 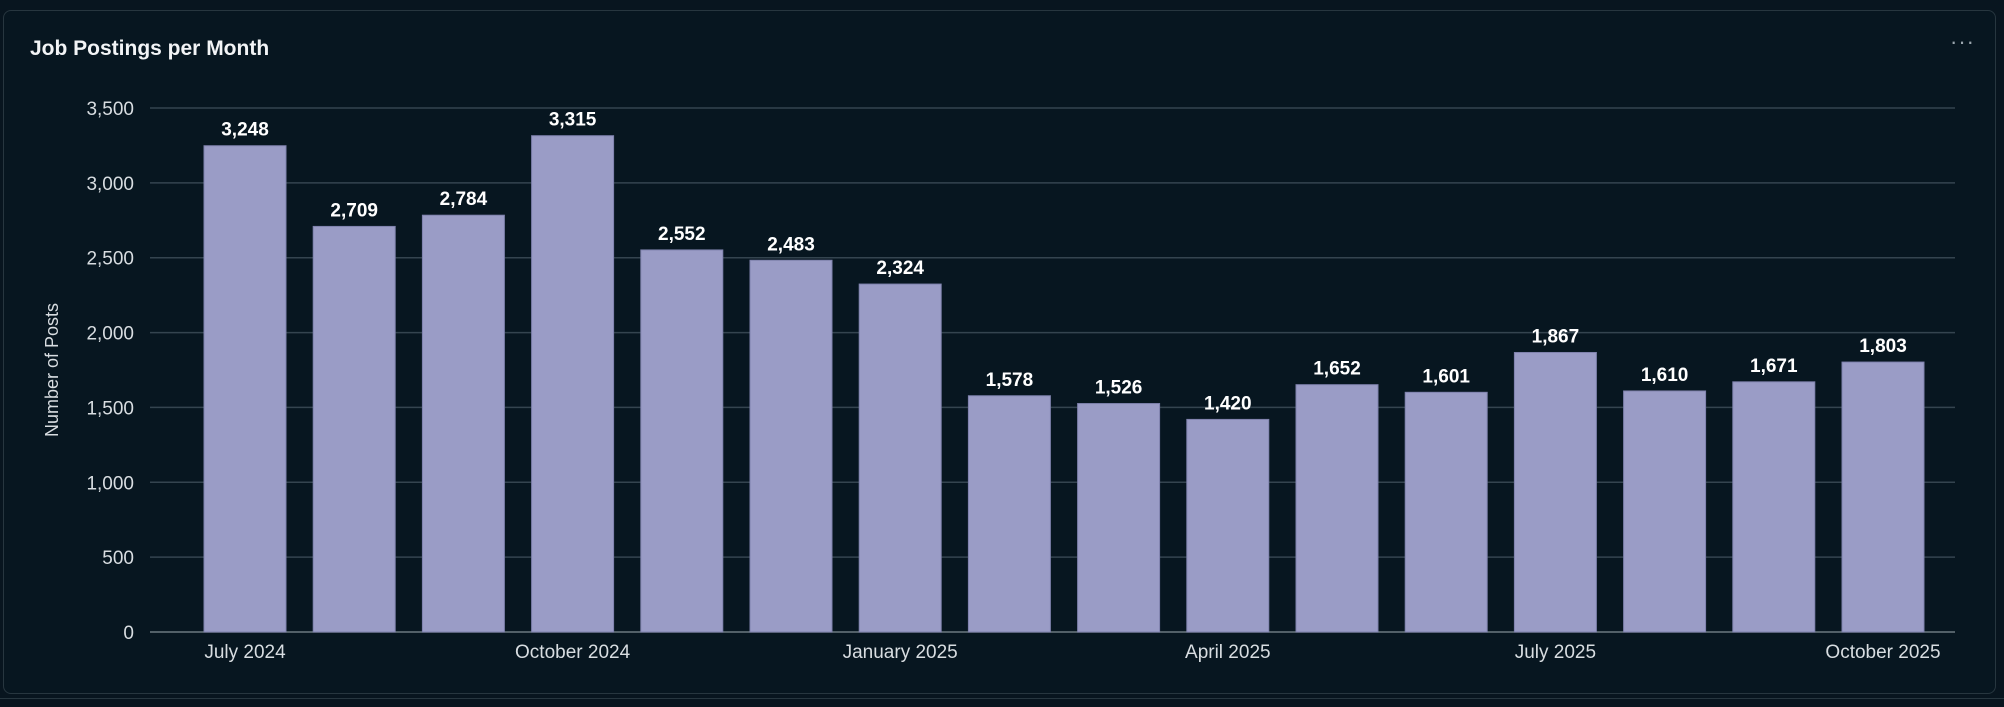 I want to click on data-label: 2,483, so click(x=791, y=244).